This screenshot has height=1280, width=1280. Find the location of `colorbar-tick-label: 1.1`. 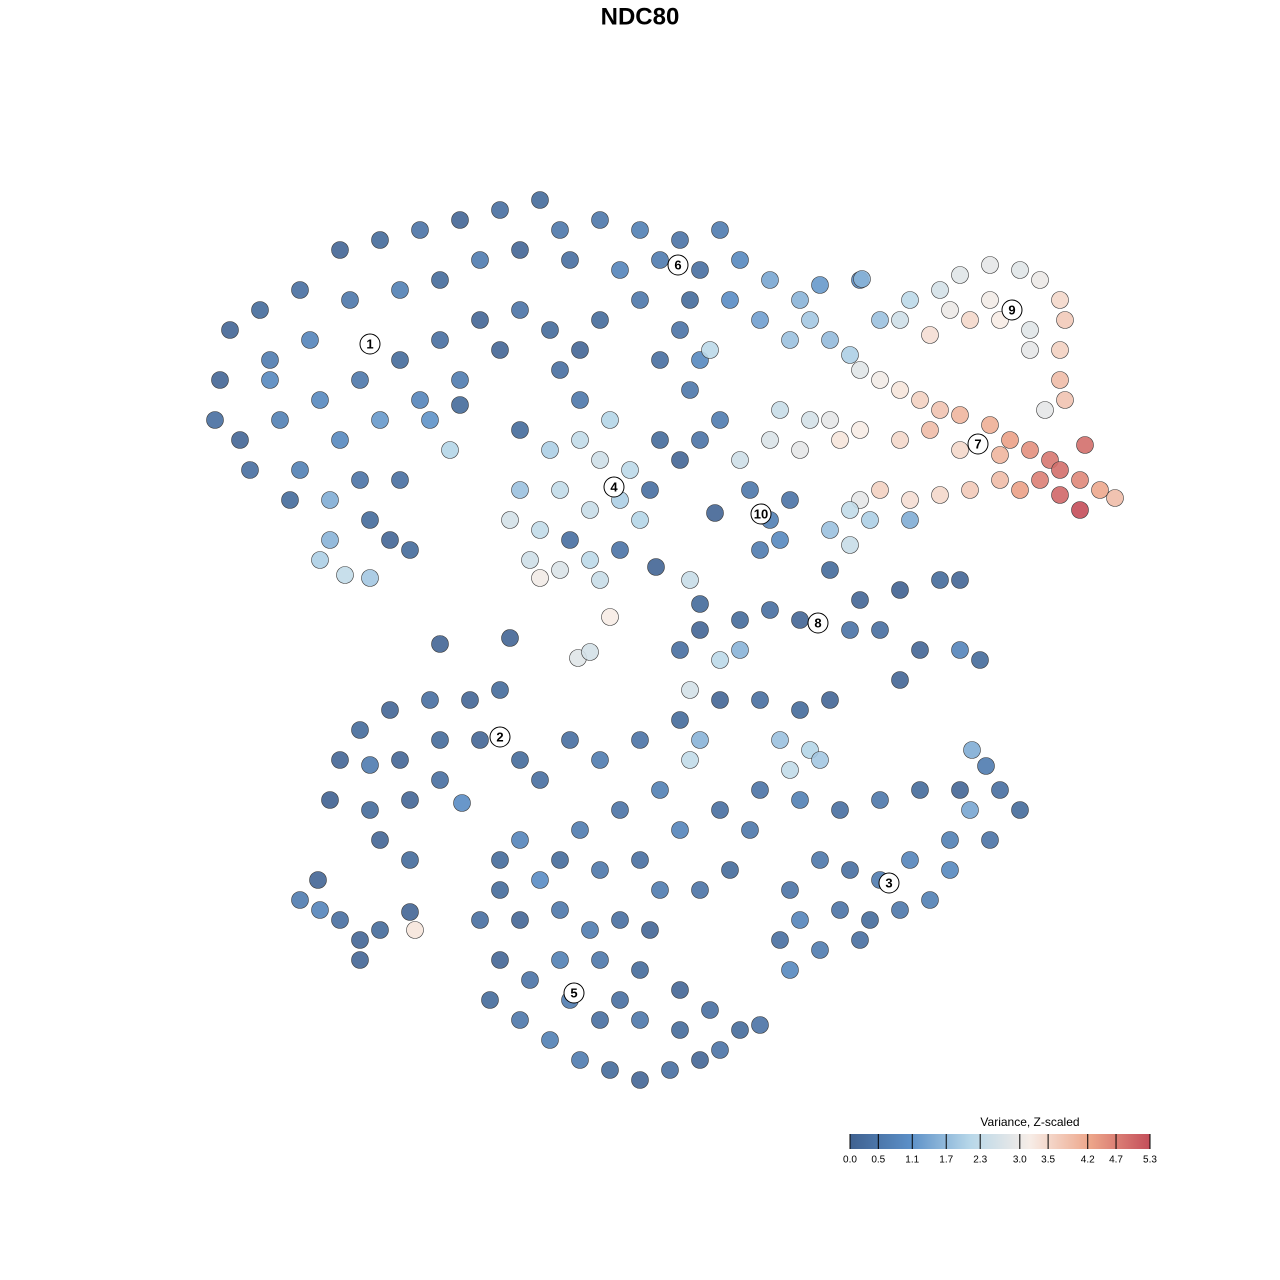

colorbar-tick-label: 1.1 is located at coordinates (912, 1160).